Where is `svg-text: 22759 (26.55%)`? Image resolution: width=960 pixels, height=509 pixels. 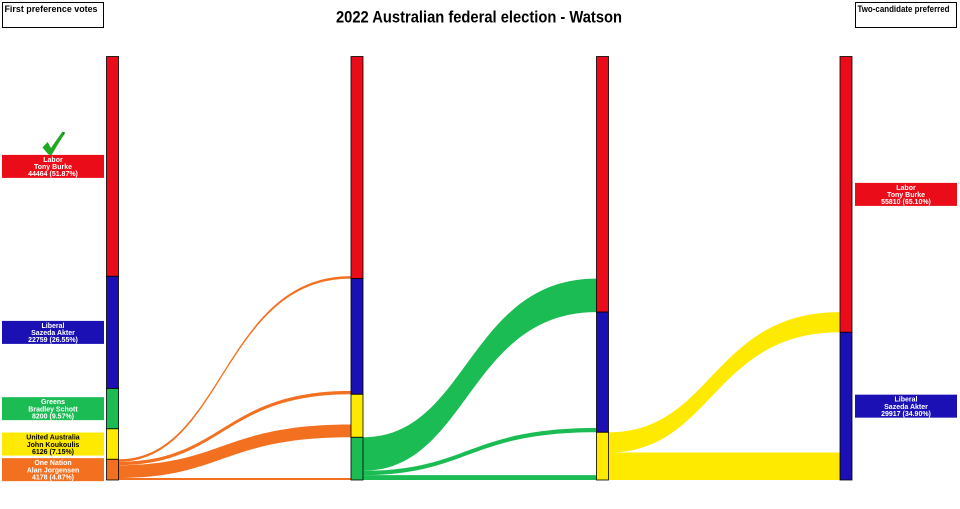
svg-text: 22759 (26.55%) is located at coordinates (53, 340).